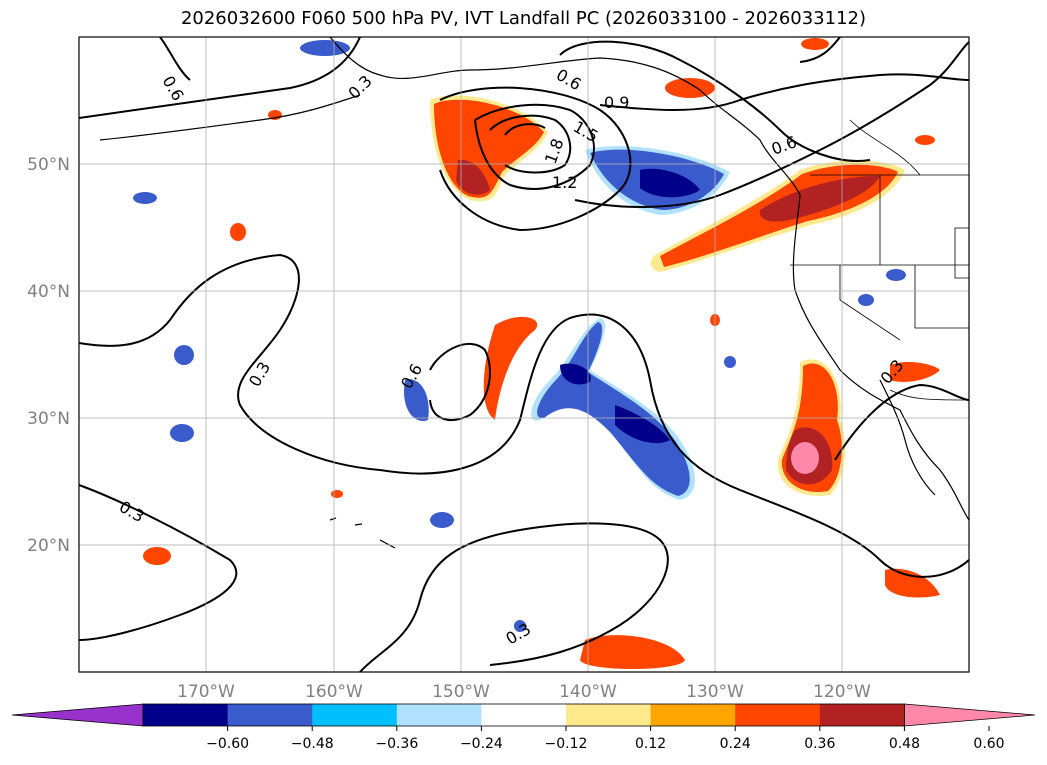  Describe the element at coordinates (970, 715) in the screenshot. I see `colorbar-extension-high` at that location.